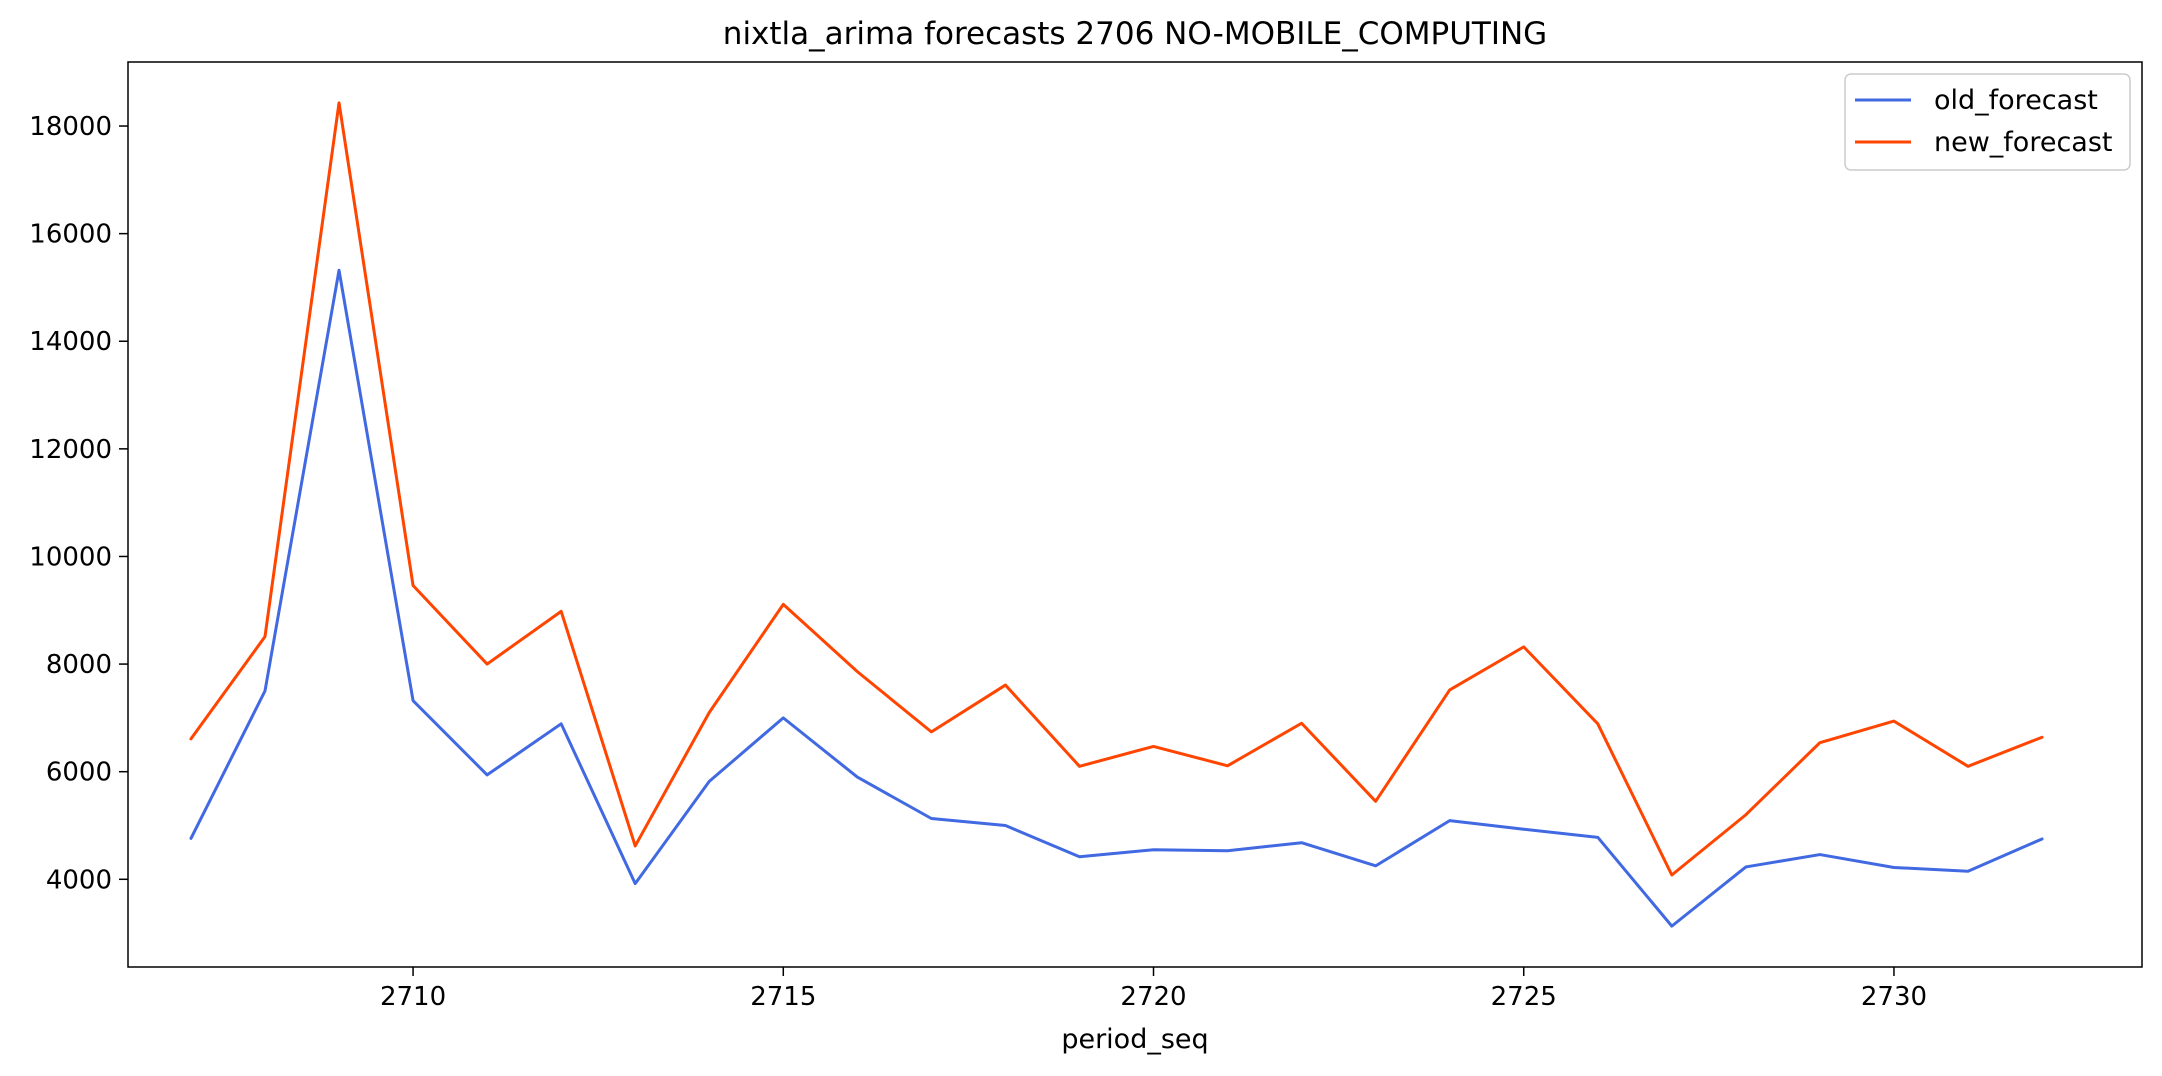 This screenshot has height=1076, width=2162. I want to click on y-tick-label: 4000, so click(79, 880).